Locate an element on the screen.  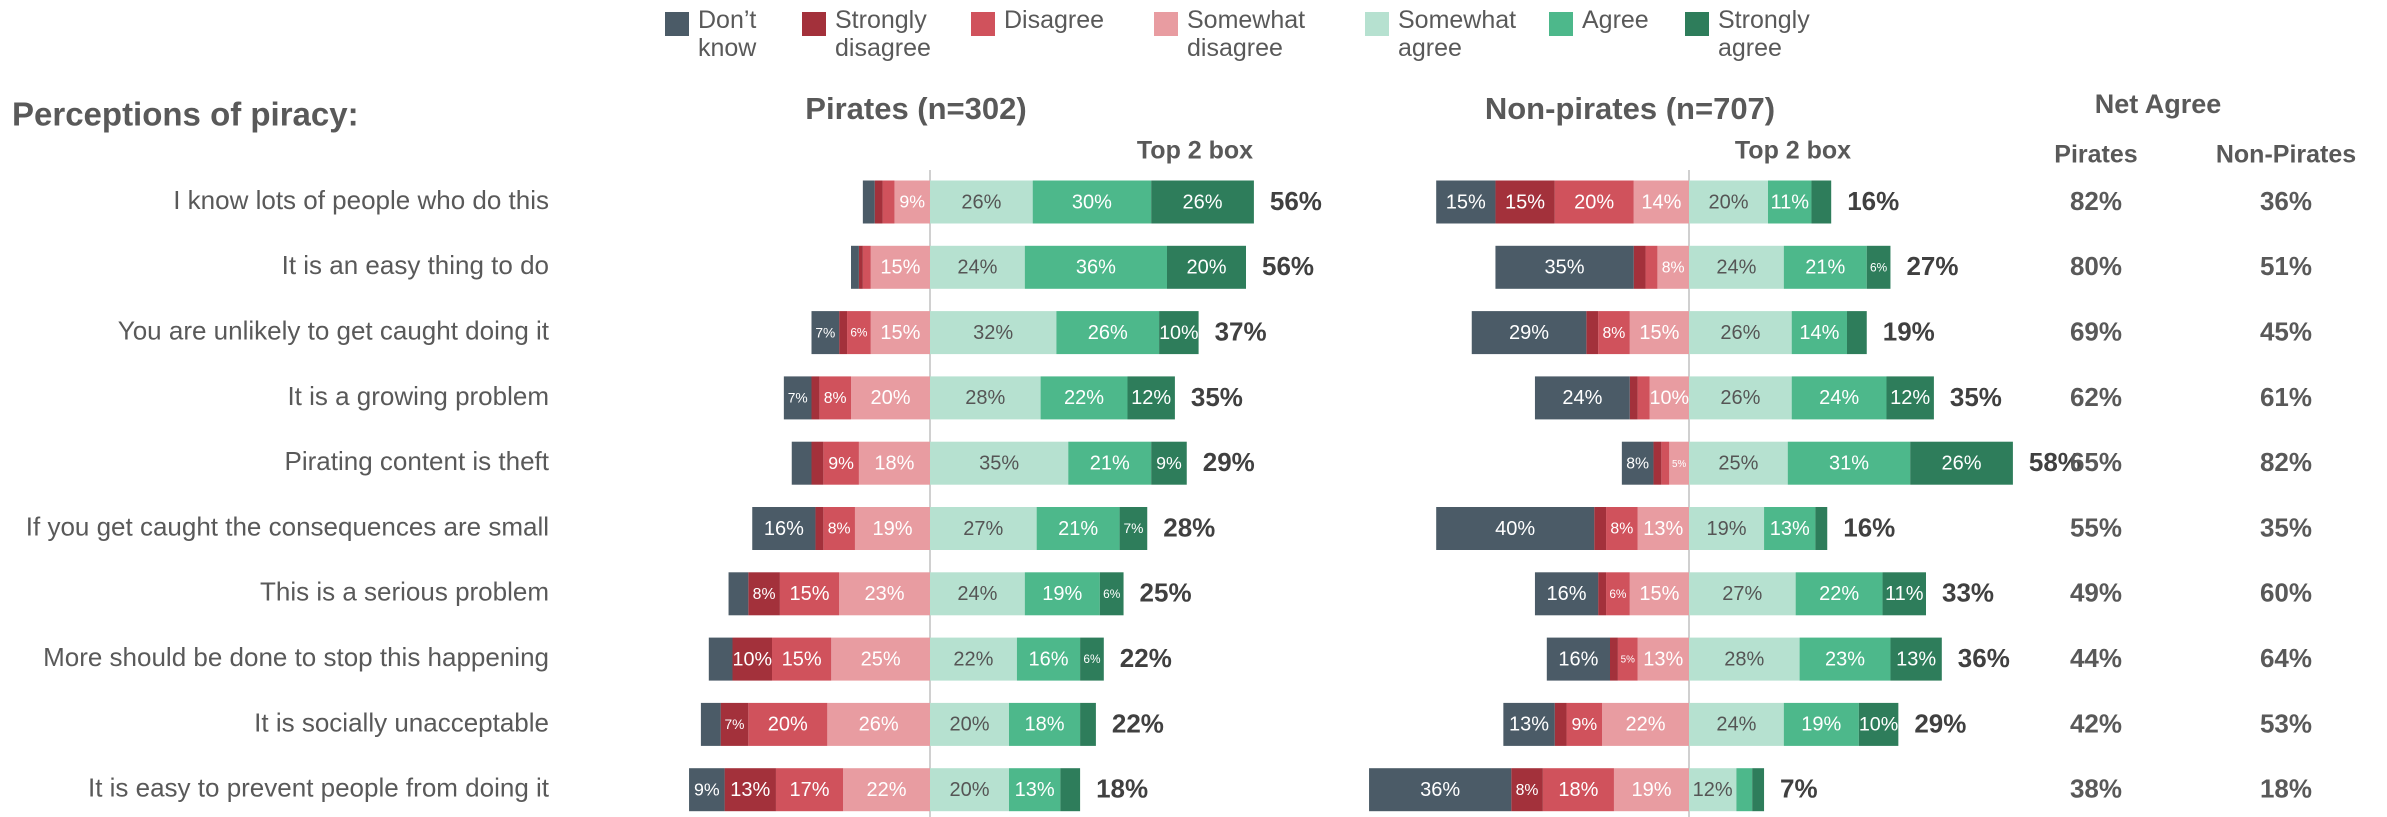
segment-label: 30% is located at coordinates (1092, 202).